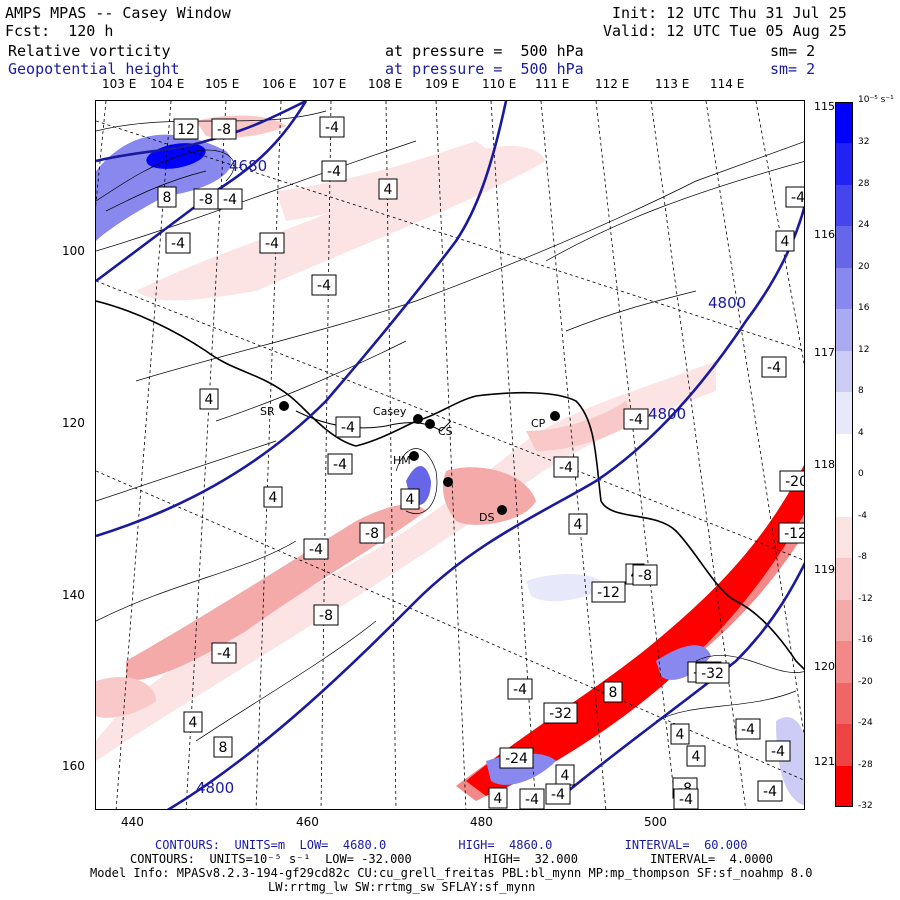  Describe the element at coordinates (861, 474) in the screenshot. I see `colorbar-label: 0` at that location.